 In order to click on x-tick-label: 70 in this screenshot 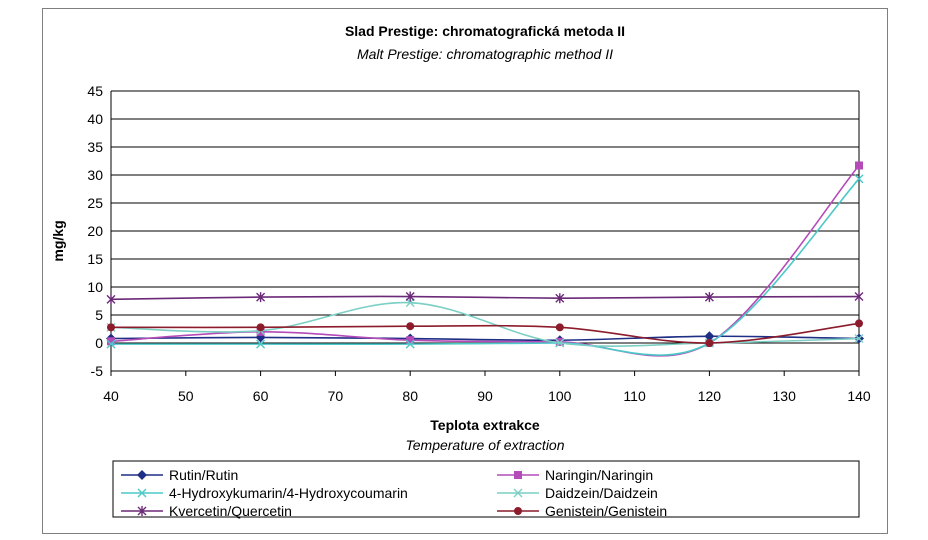, I will do `click(336, 396)`.